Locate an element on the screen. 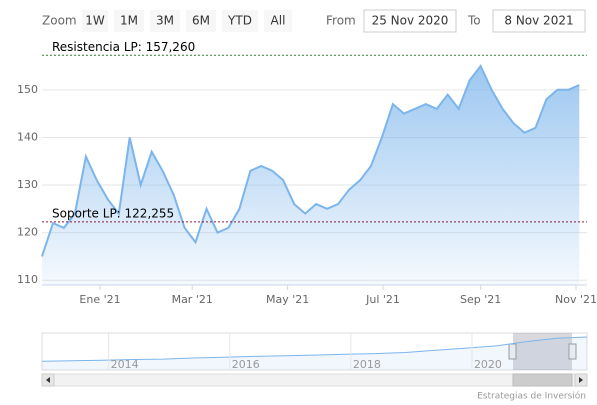 Image resolution: width=597 pixels, height=405 pixels. range-button-label: YTD is located at coordinates (239, 21).